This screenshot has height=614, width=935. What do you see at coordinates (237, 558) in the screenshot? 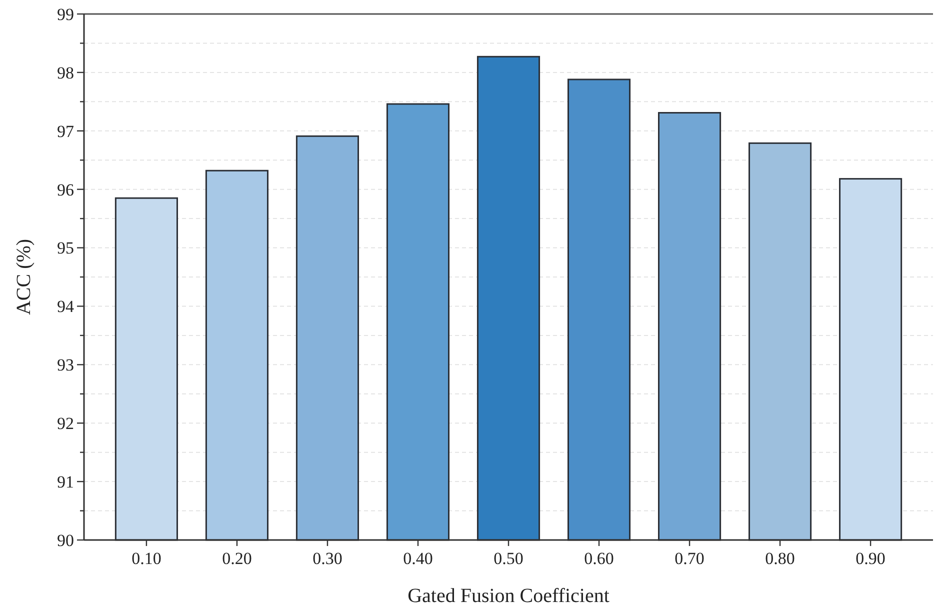
I see `x-tick-label: 0.20` at bounding box center [237, 558].